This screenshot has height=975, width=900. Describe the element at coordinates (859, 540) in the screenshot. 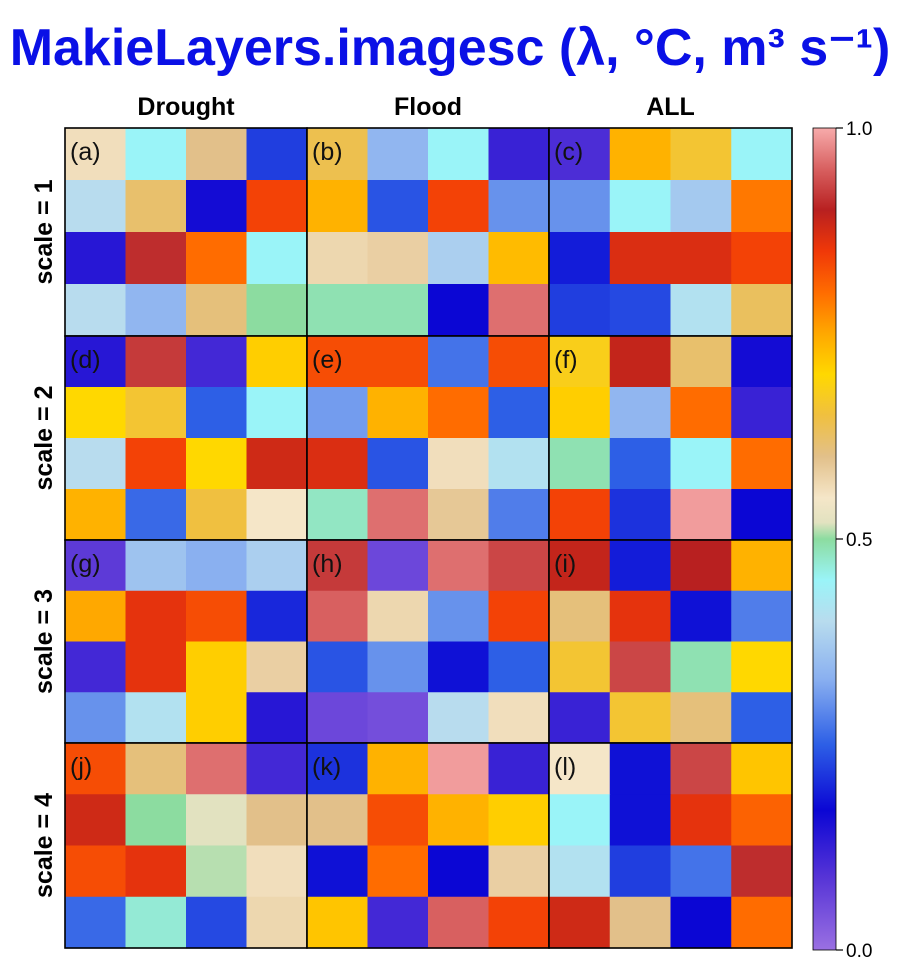

I see `colorbar-tick-label: 0.5` at that location.